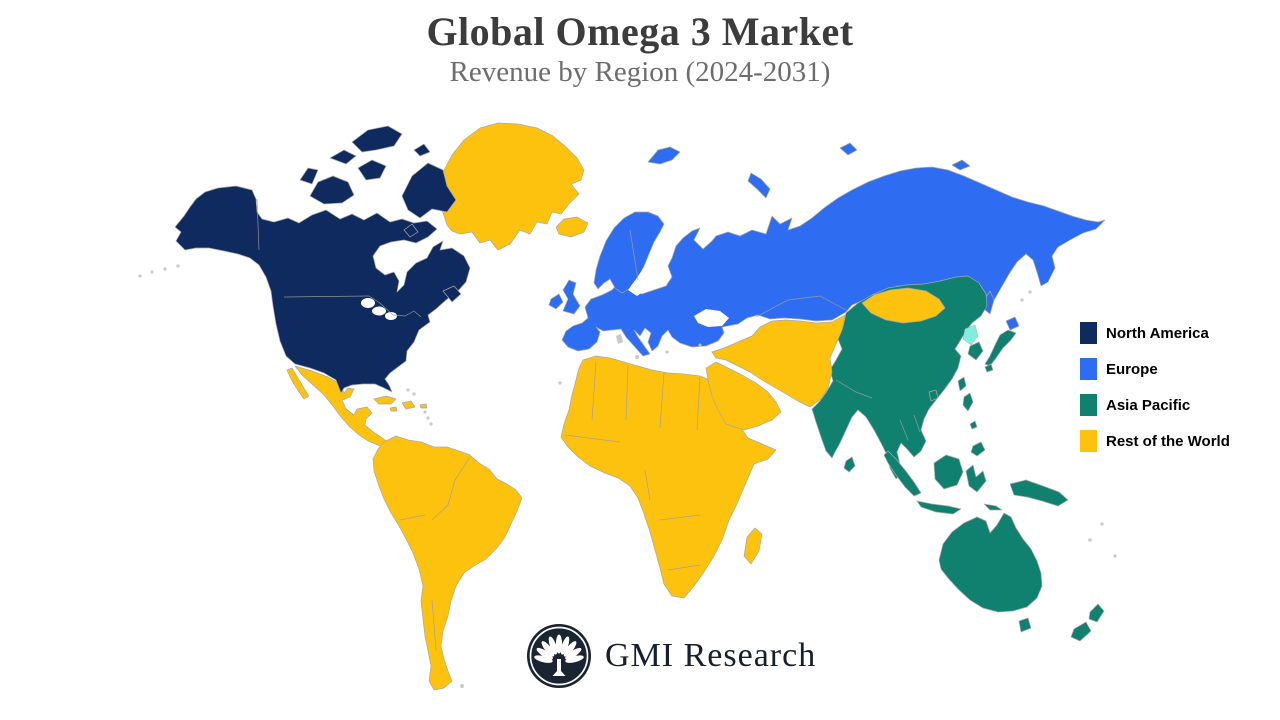 This screenshot has width=1280, height=720. I want to click on greenland, so click(512, 186).